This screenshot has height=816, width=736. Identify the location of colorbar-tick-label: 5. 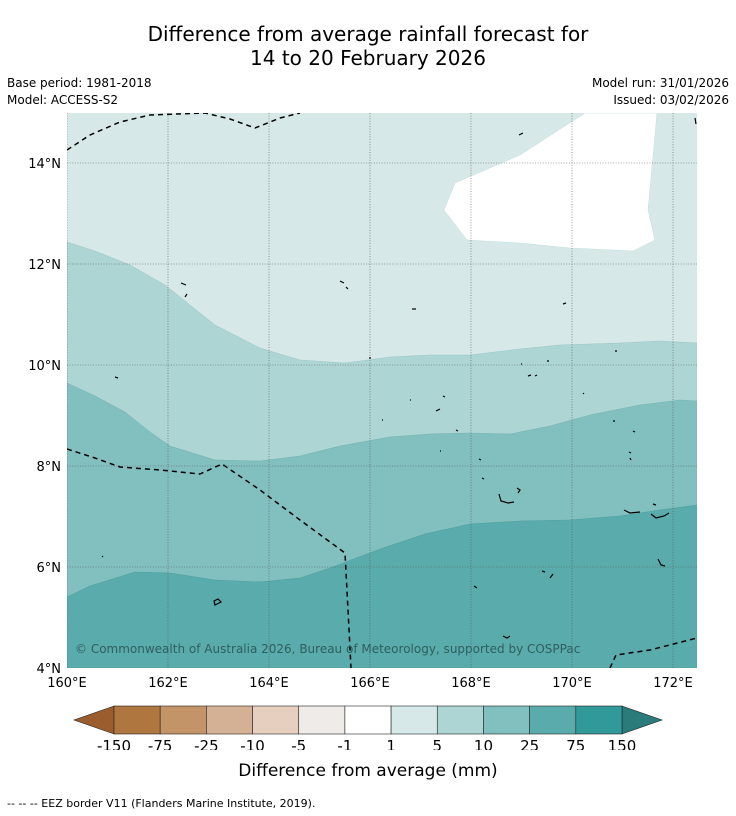
(437, 743).